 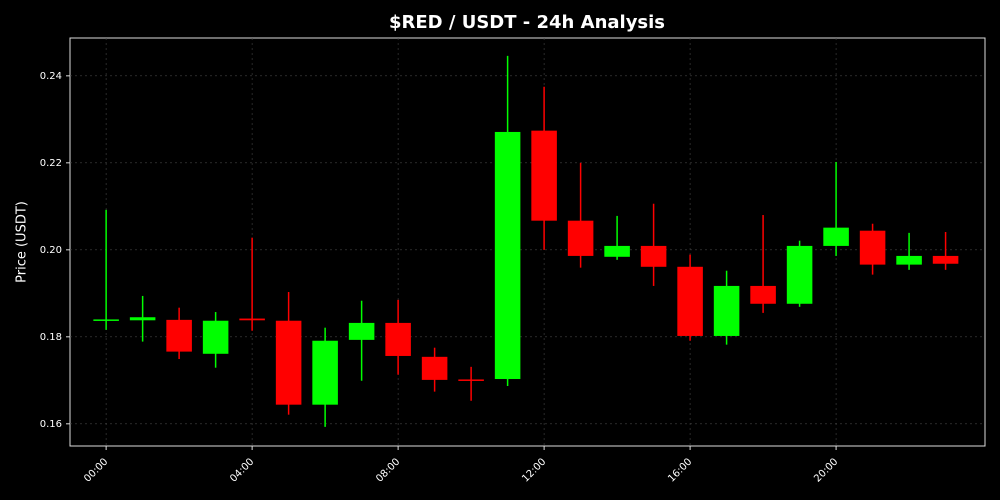 I want to click on y-tick-label: 0.24, so click(x=51, y=76).